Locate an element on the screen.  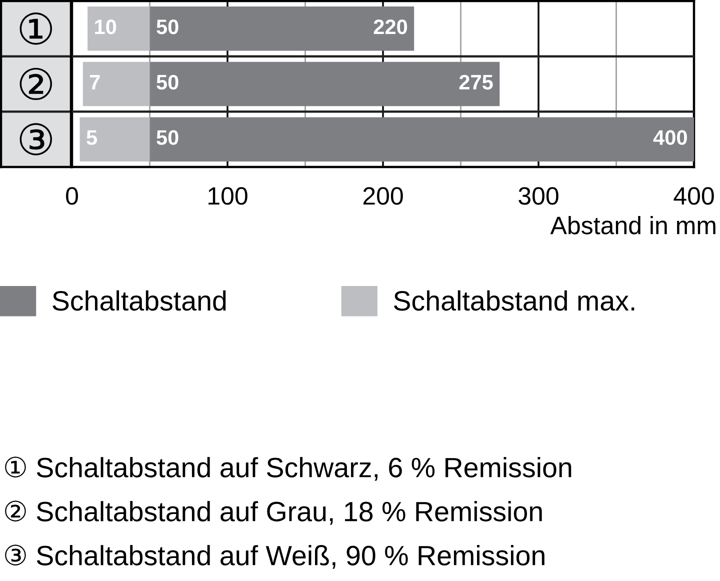
text: ① Schaltabstand auf Schwarz, 6 % Remission is located at coordinates (288, 468).